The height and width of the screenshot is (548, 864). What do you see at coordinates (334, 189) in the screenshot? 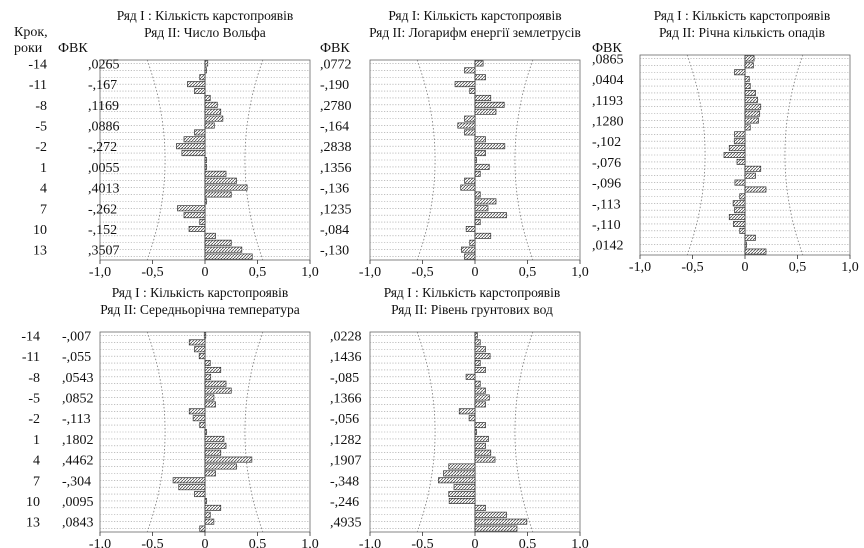
I see `ccf-value-label: -,136` at bounding box center [334, 189].